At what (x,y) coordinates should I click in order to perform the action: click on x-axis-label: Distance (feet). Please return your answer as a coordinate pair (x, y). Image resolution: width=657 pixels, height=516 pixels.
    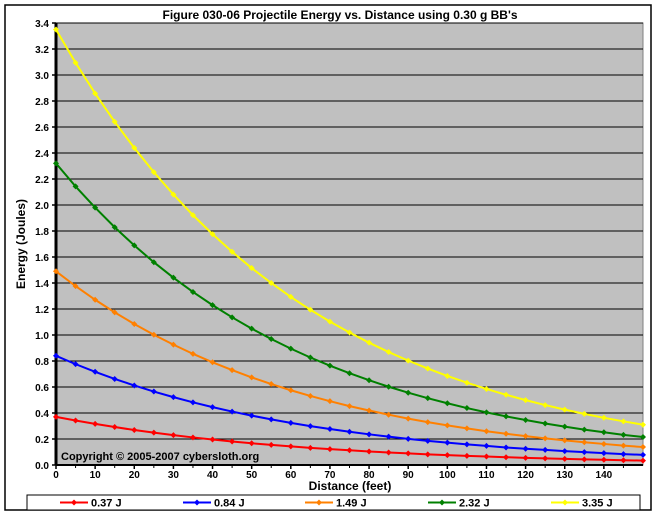
    Looking at the image, I should click on (350, 486).